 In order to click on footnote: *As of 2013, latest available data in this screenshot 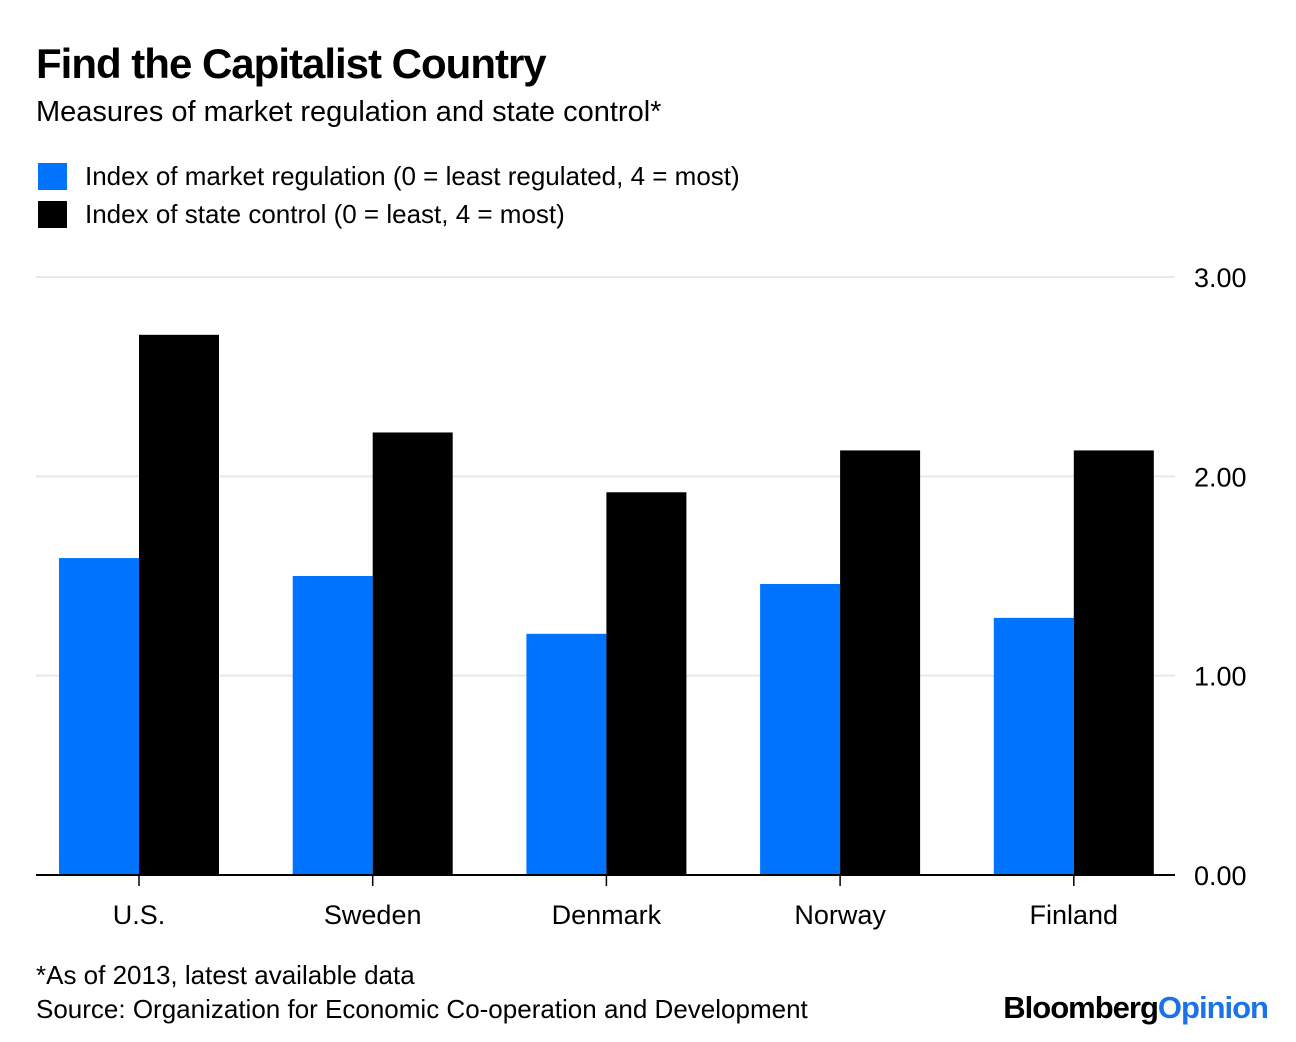, I will do `click(225, 975)`.